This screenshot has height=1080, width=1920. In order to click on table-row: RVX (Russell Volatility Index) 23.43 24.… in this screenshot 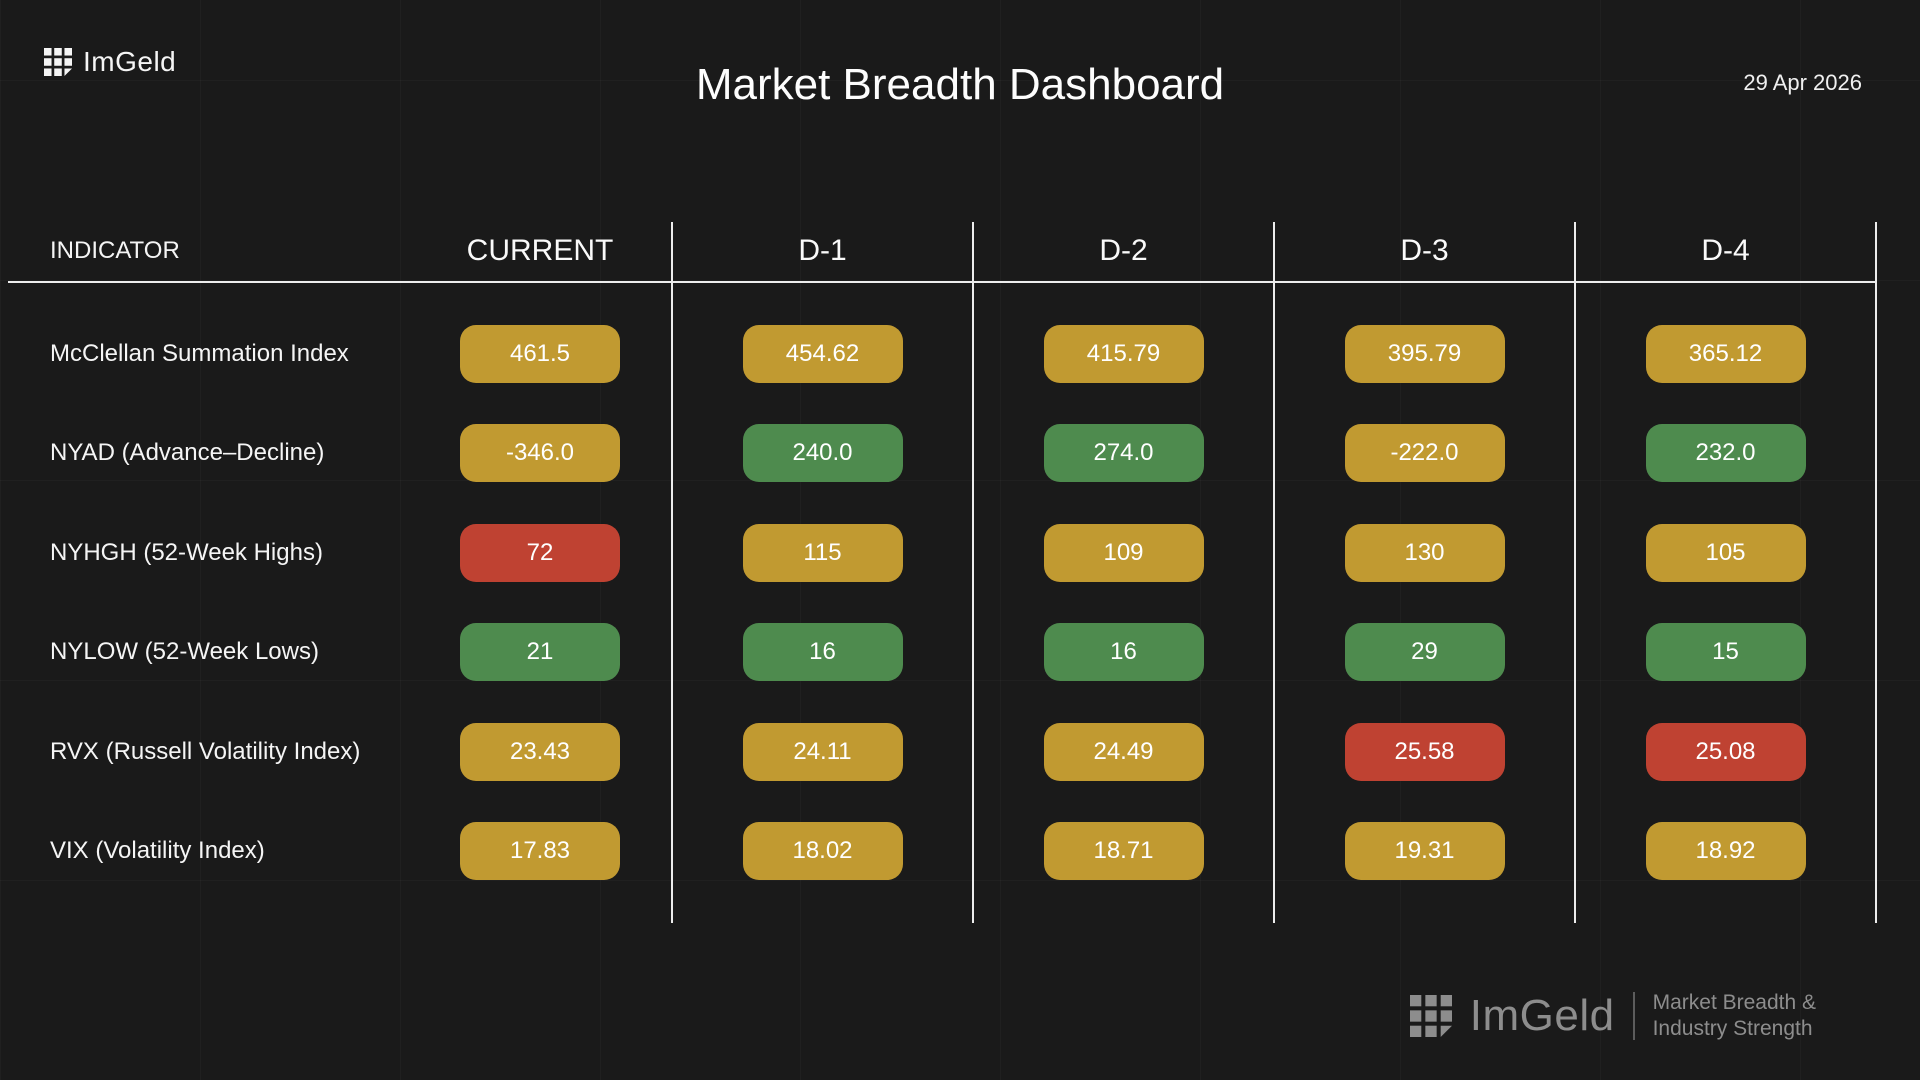, I will do `click(960, 752)`.